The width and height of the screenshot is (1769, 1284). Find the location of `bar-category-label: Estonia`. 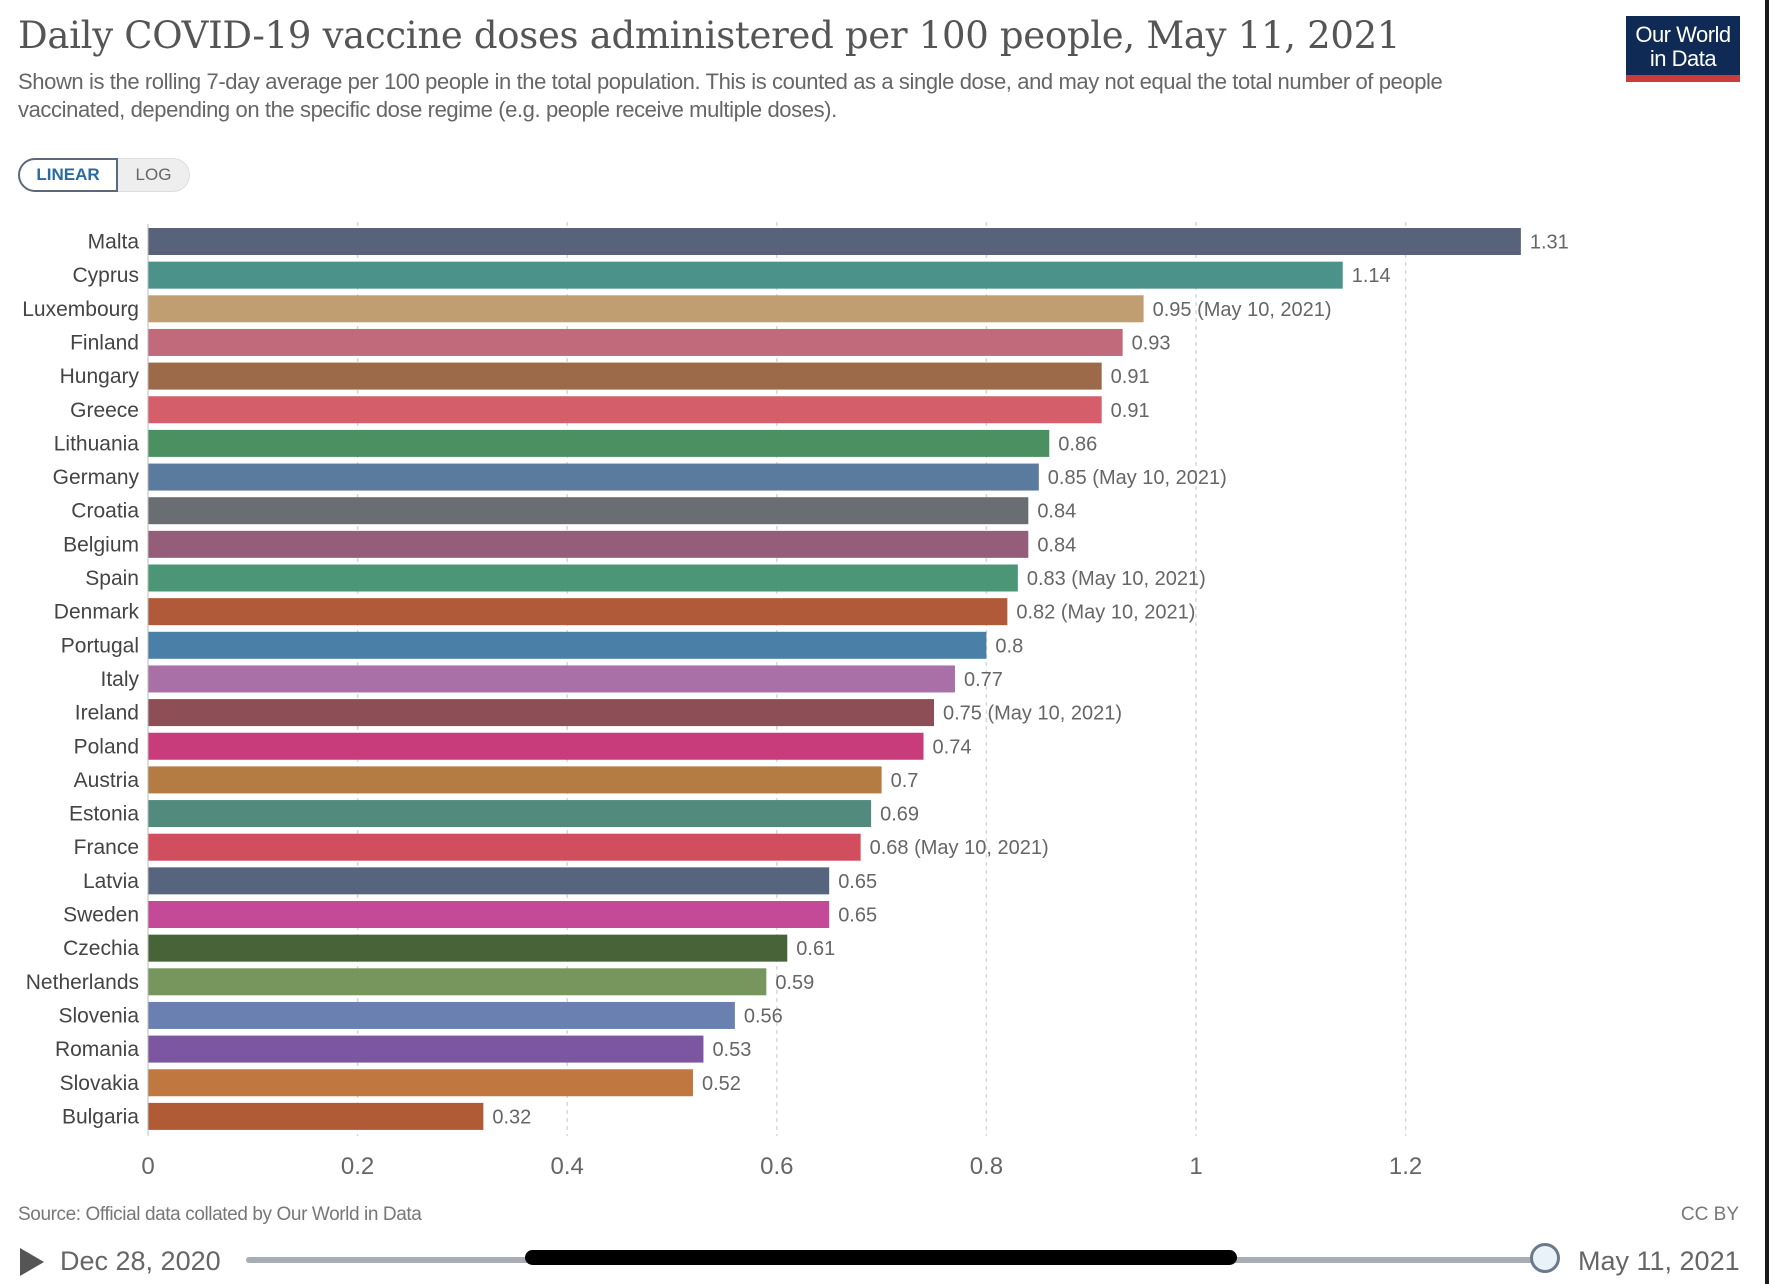

bar-category-label: Estonia is located at coordinates (104, 814).